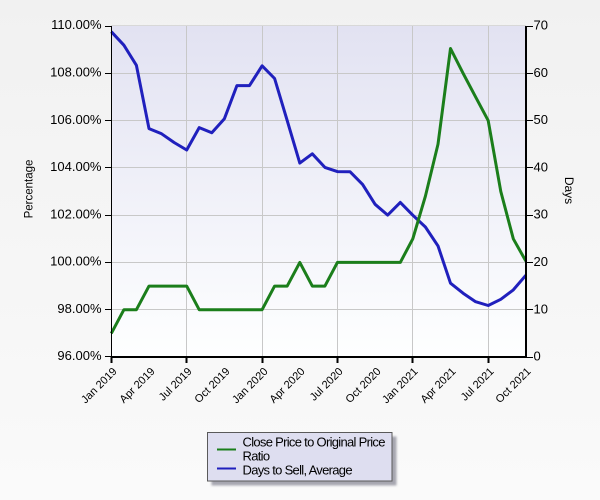  Describe the element at coordinates (76, 24) in the screenshot. I see `svg-text: 110.00%` at that location.